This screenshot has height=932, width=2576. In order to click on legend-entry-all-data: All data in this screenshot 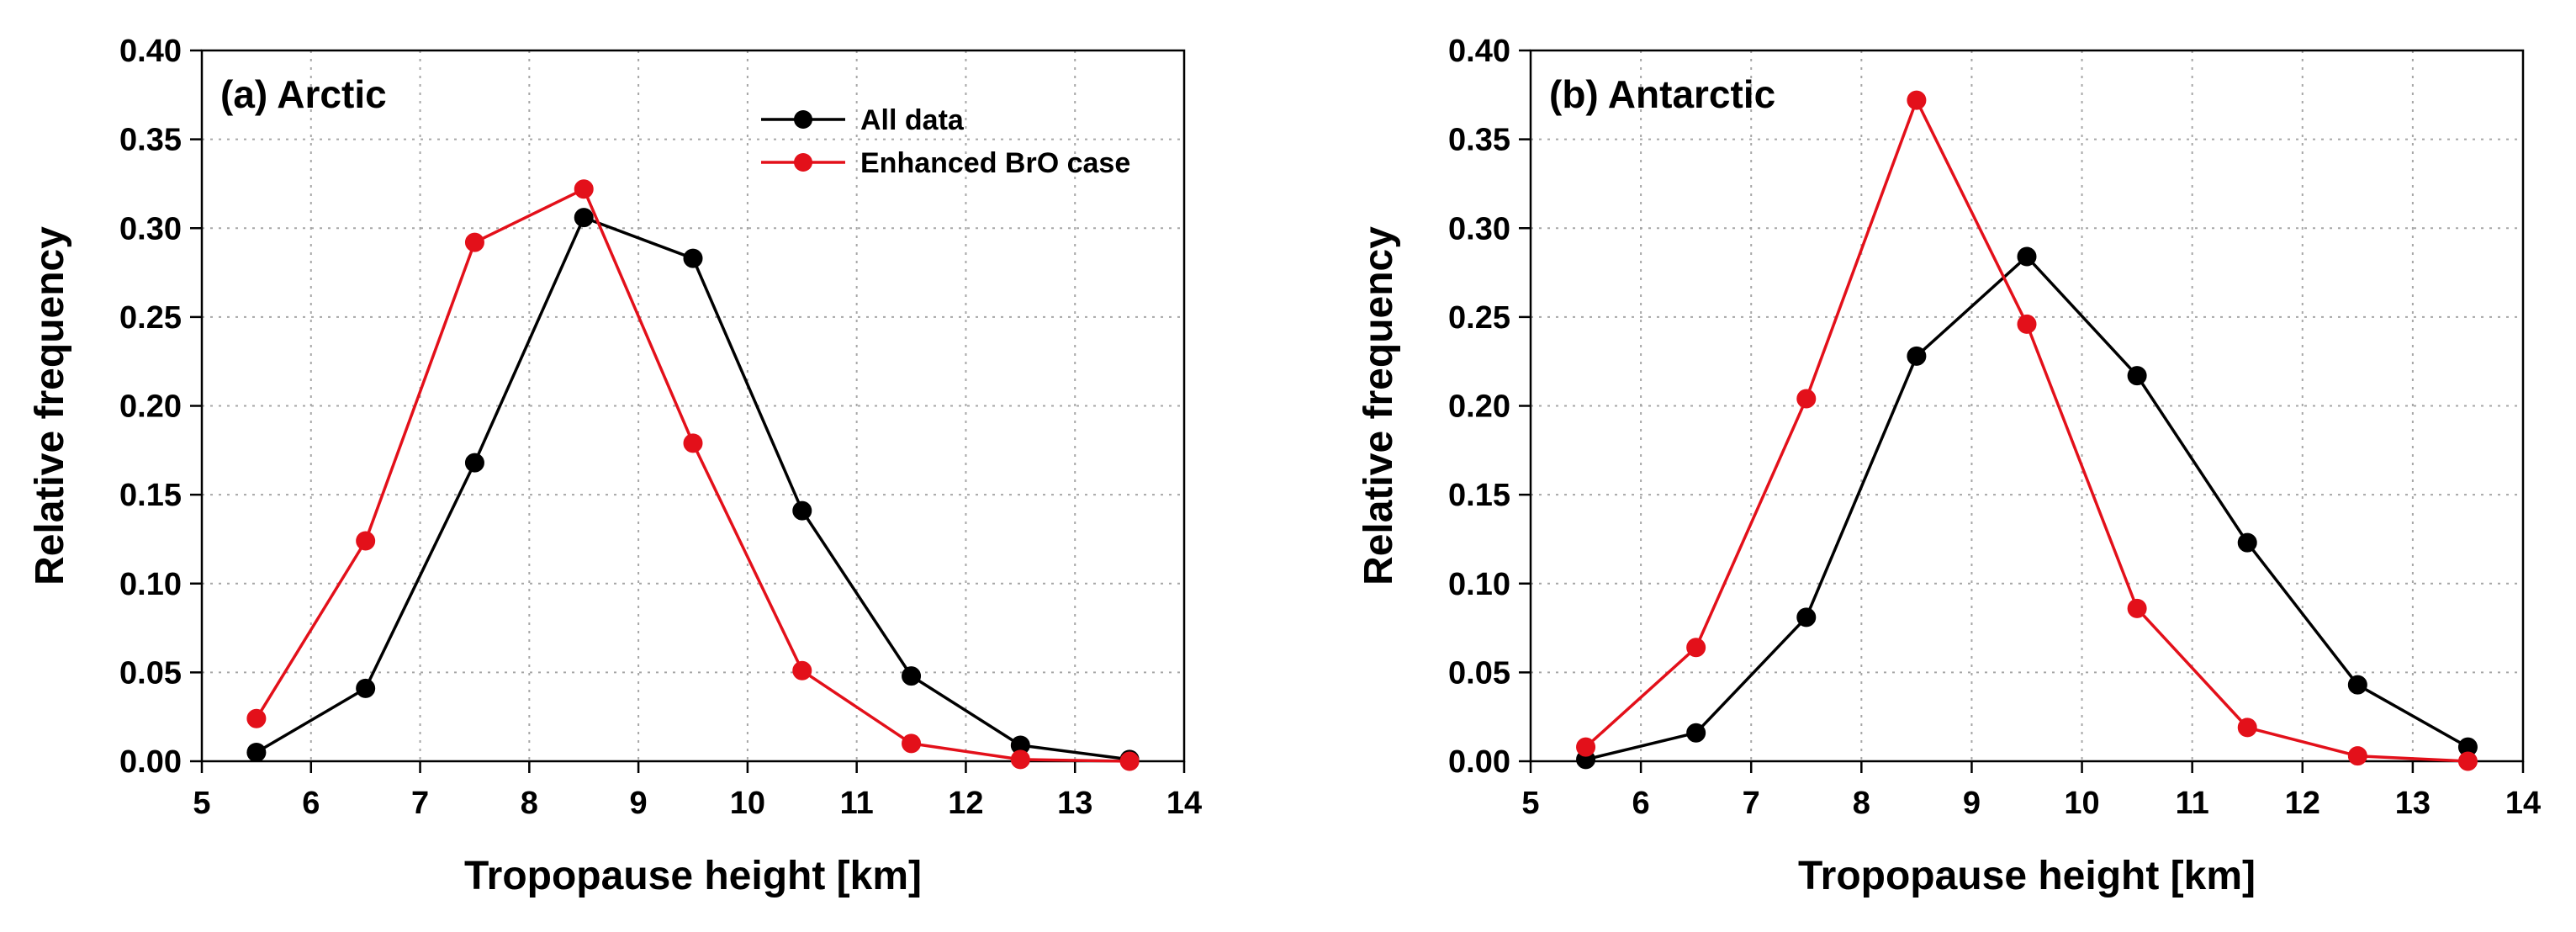, I will do `click(863, 120)`.